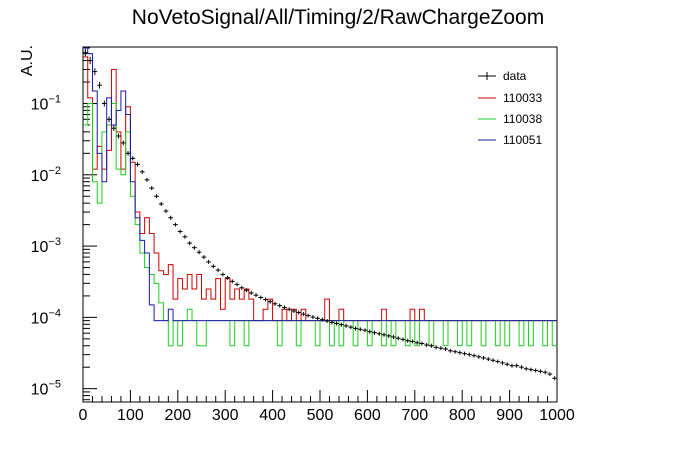 The image size is (696, 472). What do you see at coordinates (177, 415) in the screenshot?
I see `x-tick-label: 200` at bounding box center [177, 415].